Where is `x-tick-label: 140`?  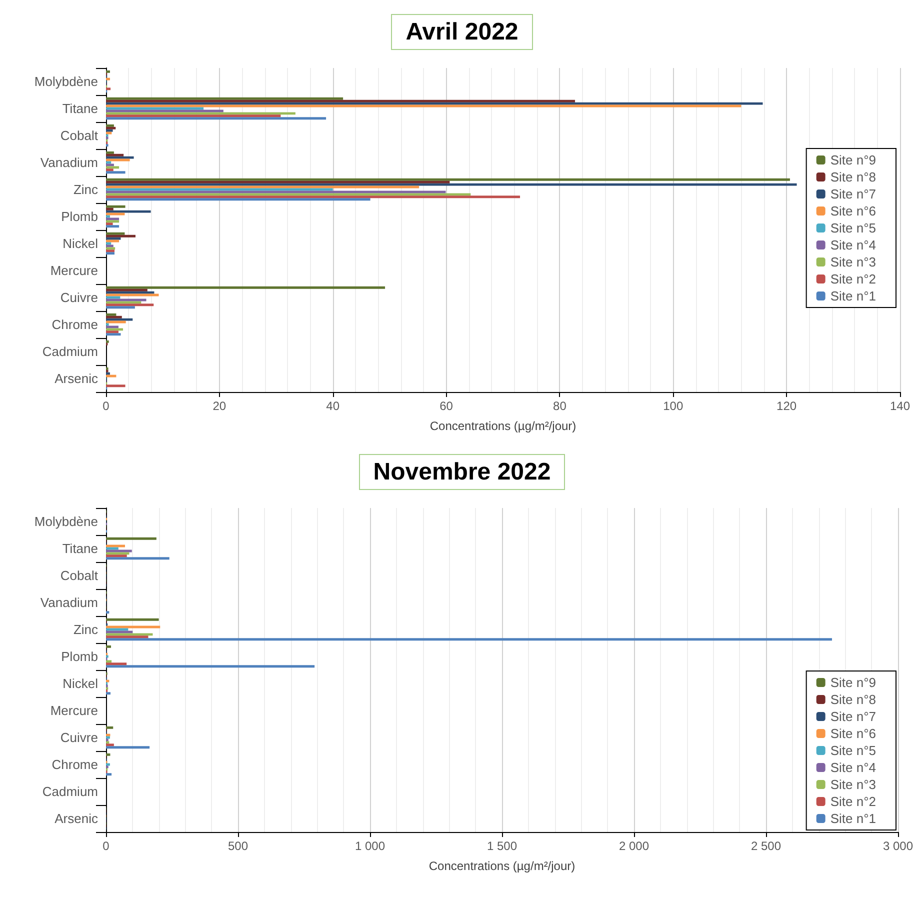
x-tick-label: 140 is located at coordinates (900, 406).